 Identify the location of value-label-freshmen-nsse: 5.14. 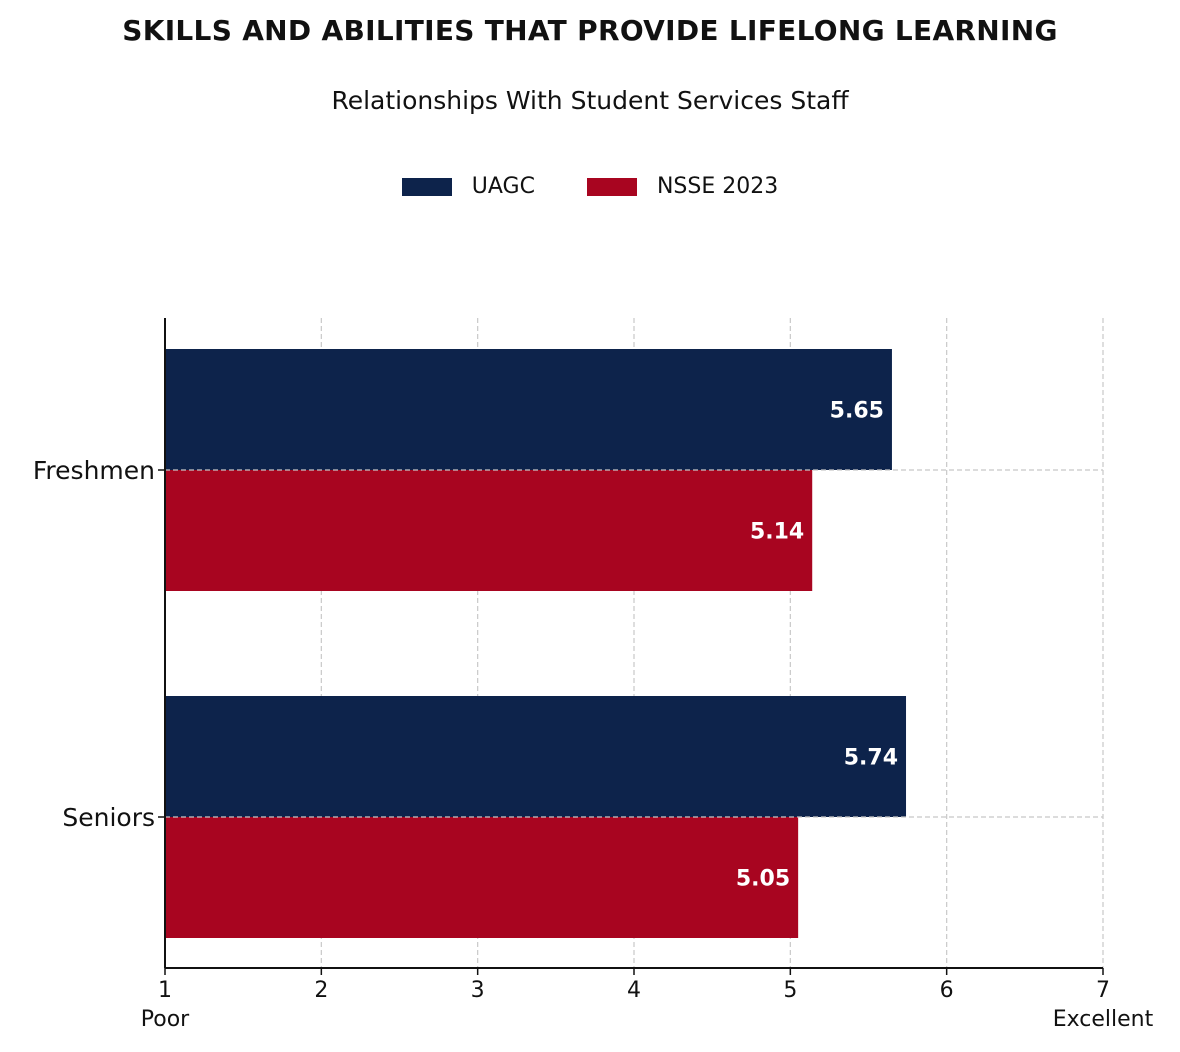
(777, 532).